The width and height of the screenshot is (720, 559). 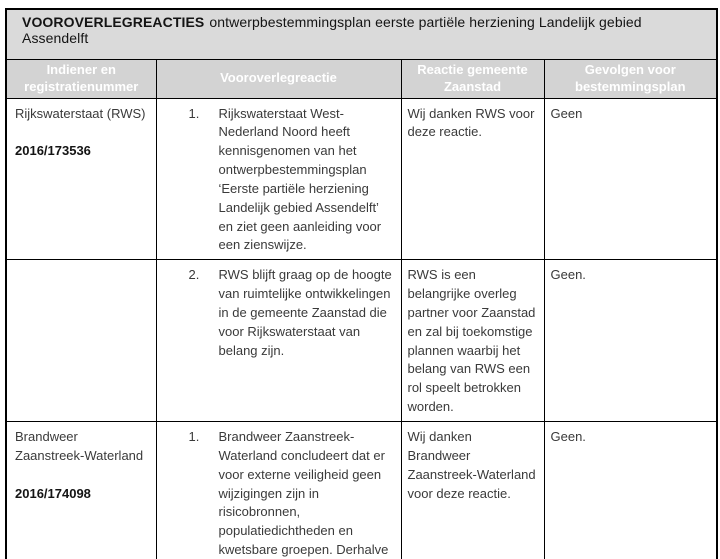 I want to click on registratienummer: 2016/173536, so click(x=53, y=151).